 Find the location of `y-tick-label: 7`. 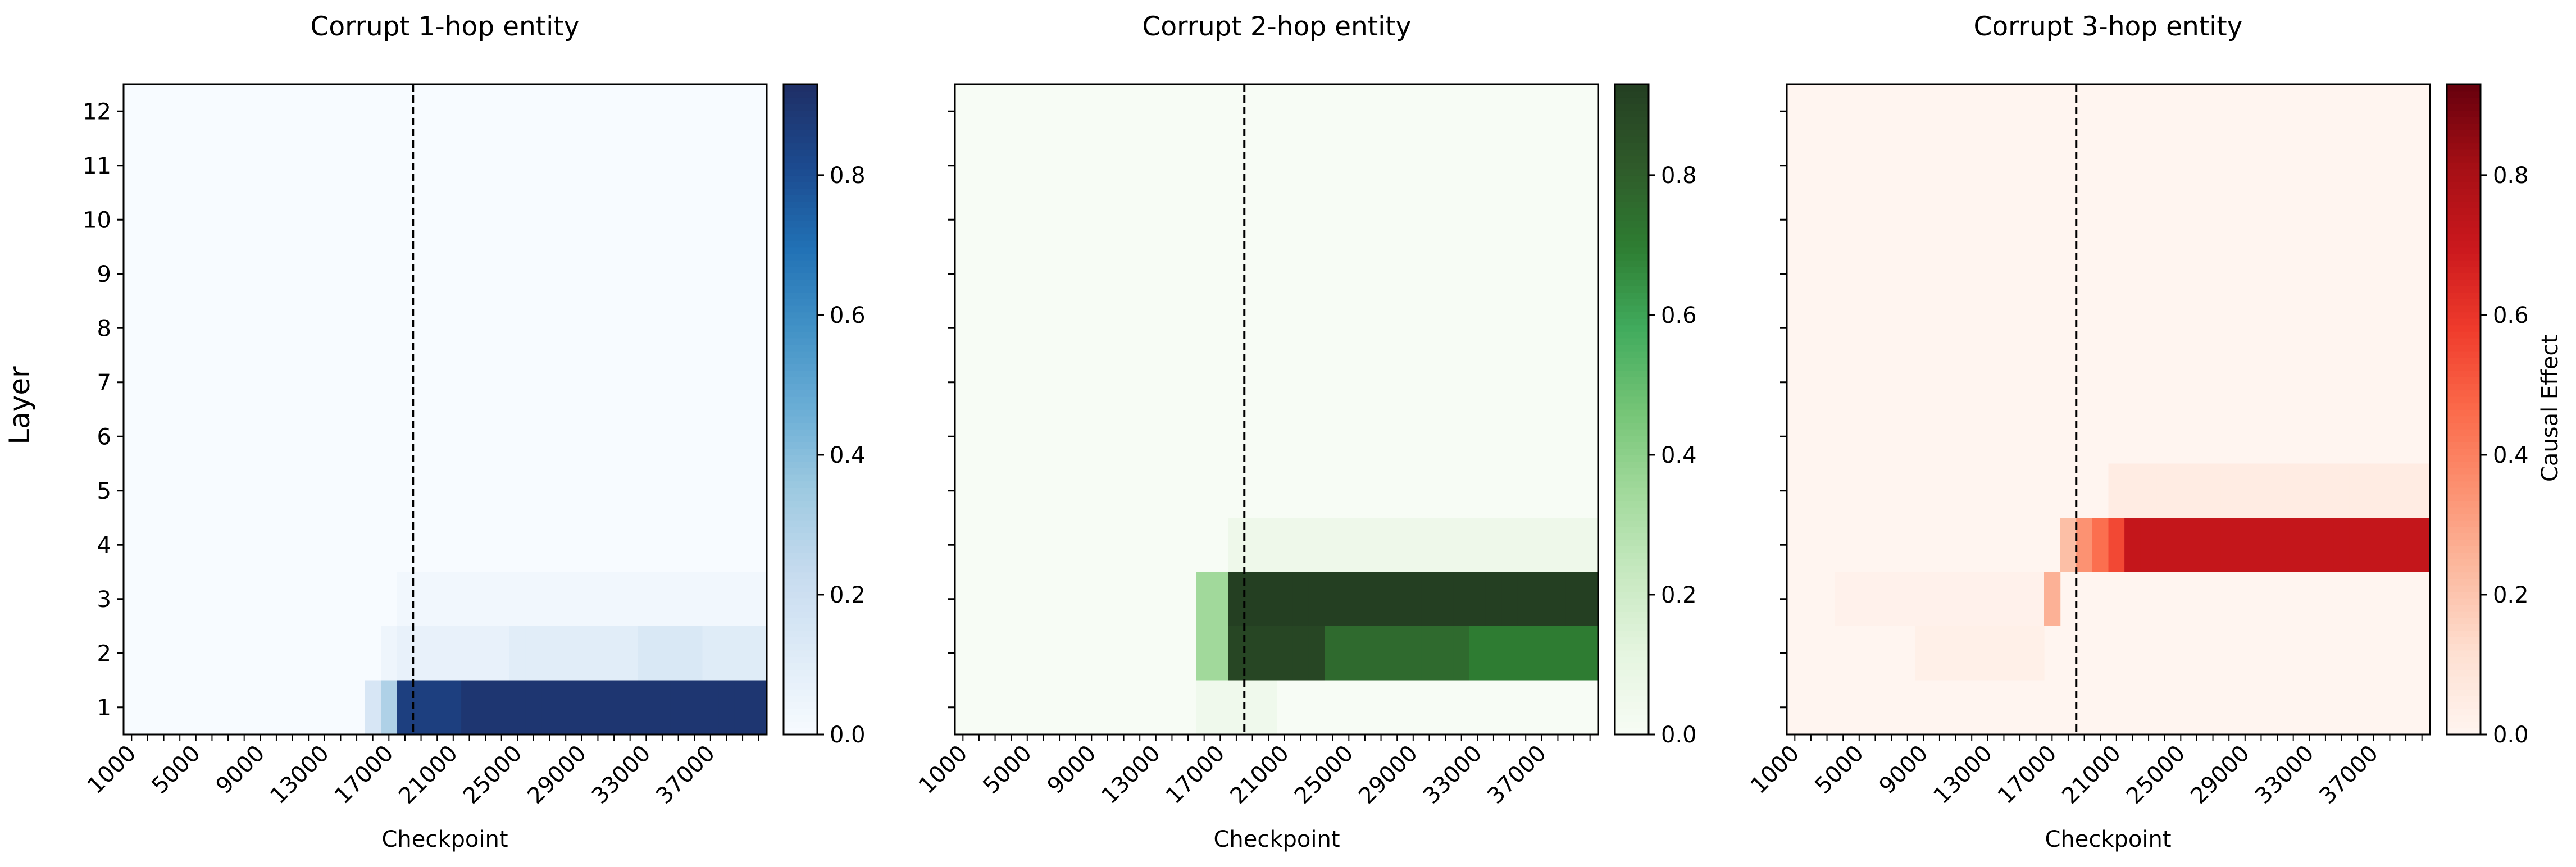

y-tick-label: 7 is located at coordinates (104, 383).